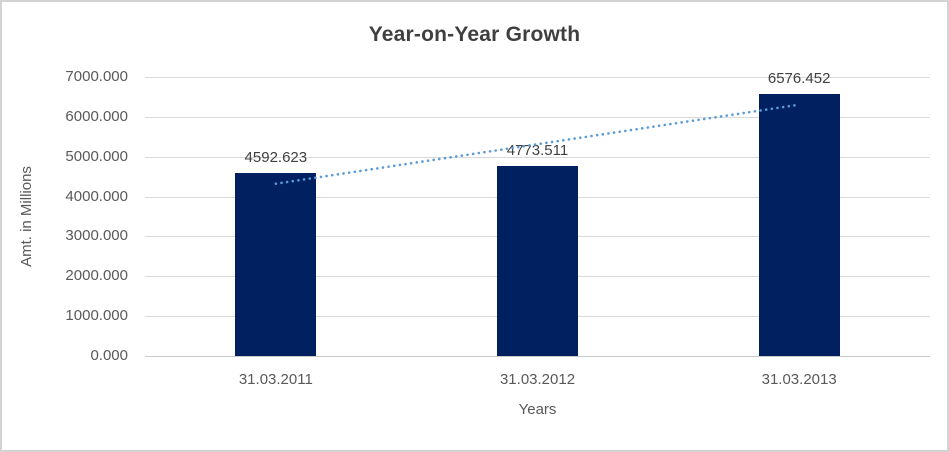 This screenshot has width=949, height=452. I want to click on y-tick-label: 1000.000, so click(96, 316).